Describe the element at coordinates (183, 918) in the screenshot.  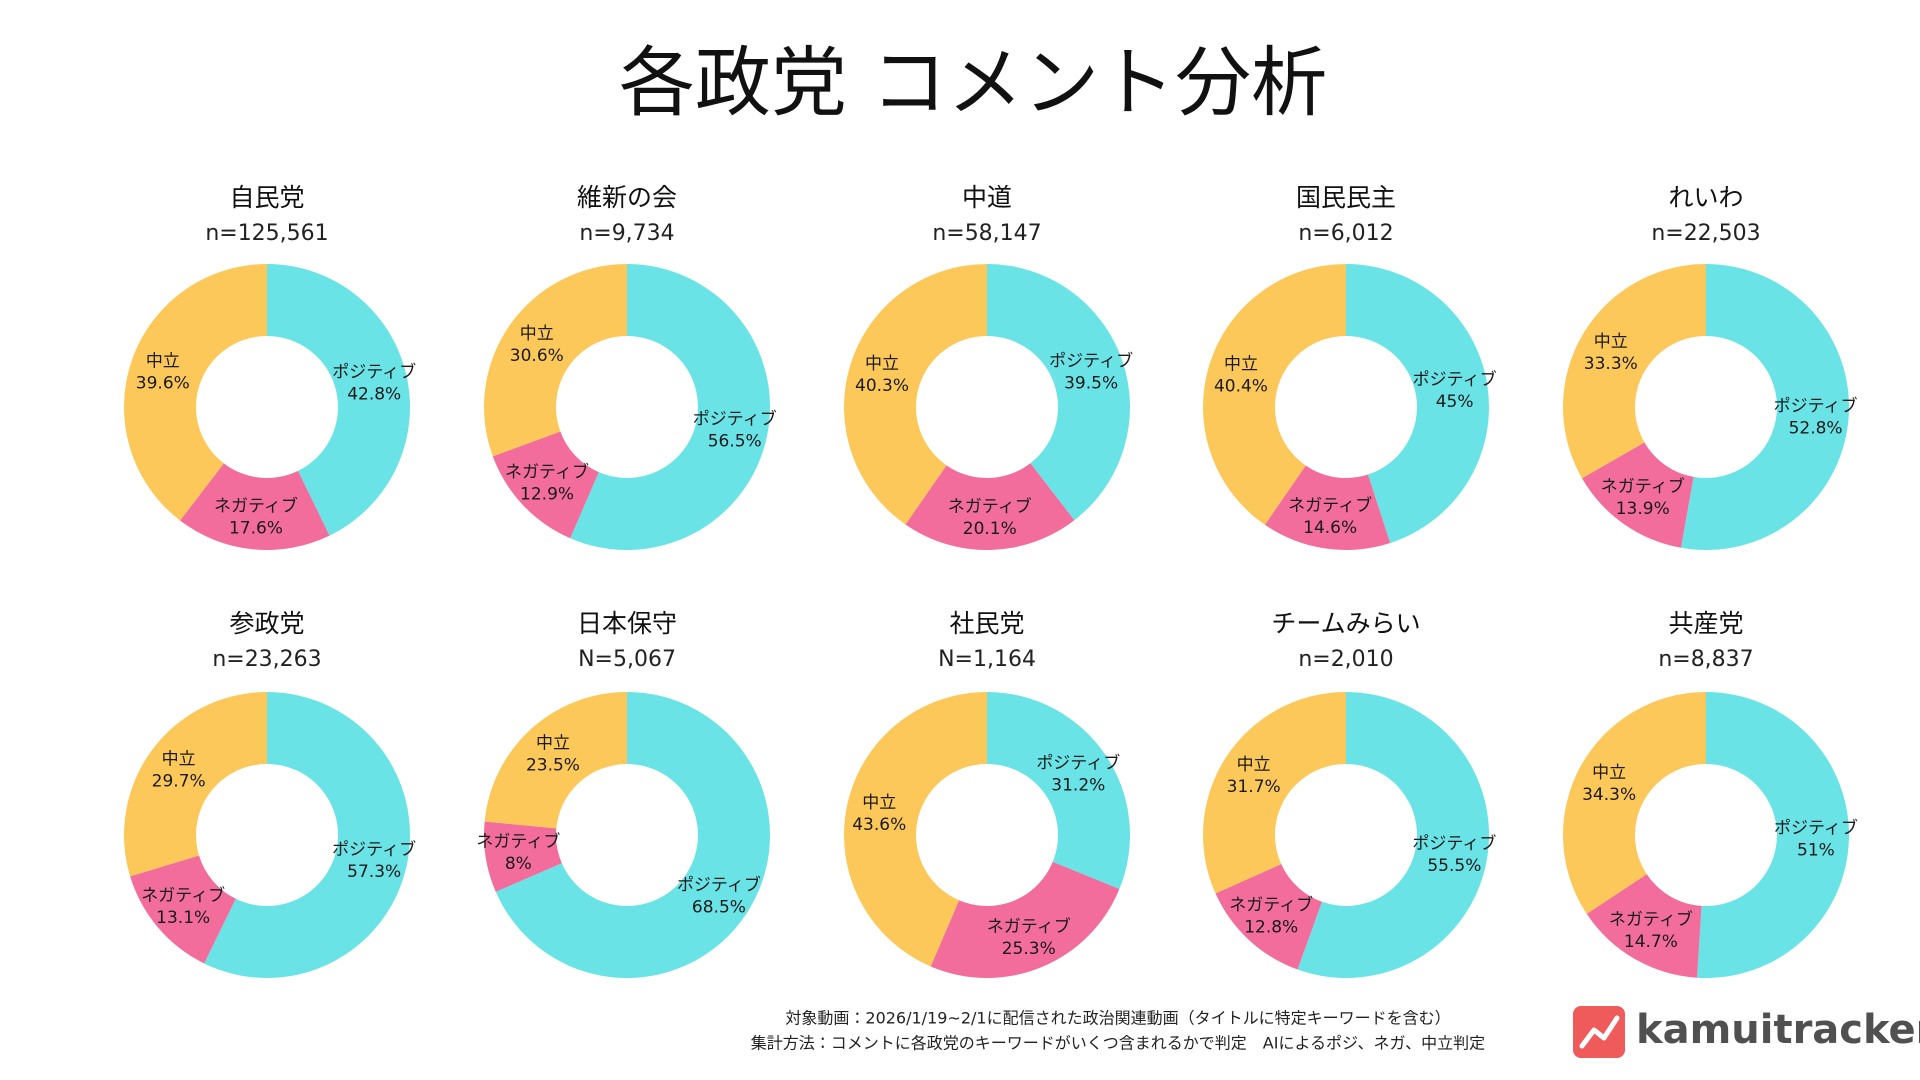
I see `segment-value-label: 13.1%` at that location.